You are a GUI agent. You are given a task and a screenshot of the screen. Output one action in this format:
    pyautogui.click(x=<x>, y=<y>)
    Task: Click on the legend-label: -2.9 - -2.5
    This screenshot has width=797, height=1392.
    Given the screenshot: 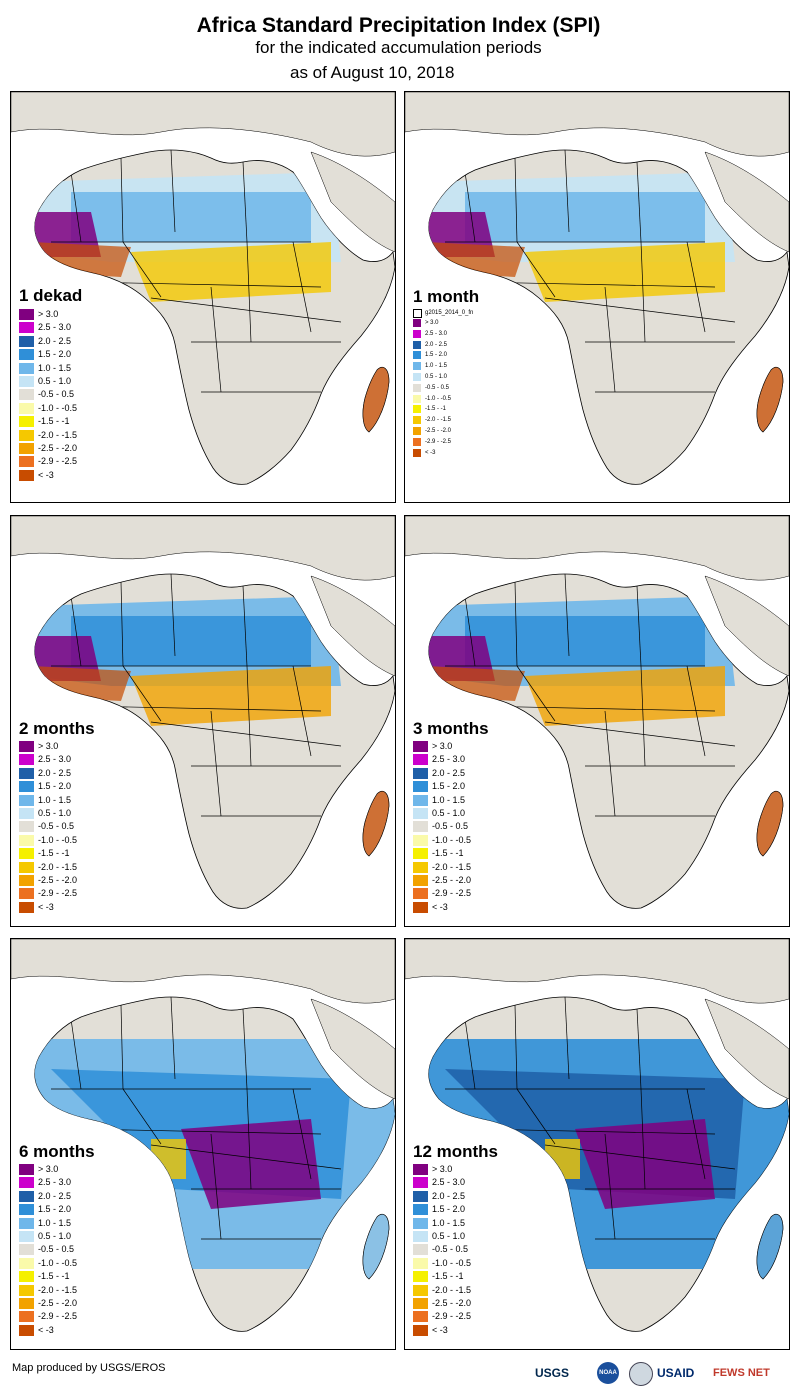 What is the action you would take?
    pyautogui.click(x=452, y=1316)
    